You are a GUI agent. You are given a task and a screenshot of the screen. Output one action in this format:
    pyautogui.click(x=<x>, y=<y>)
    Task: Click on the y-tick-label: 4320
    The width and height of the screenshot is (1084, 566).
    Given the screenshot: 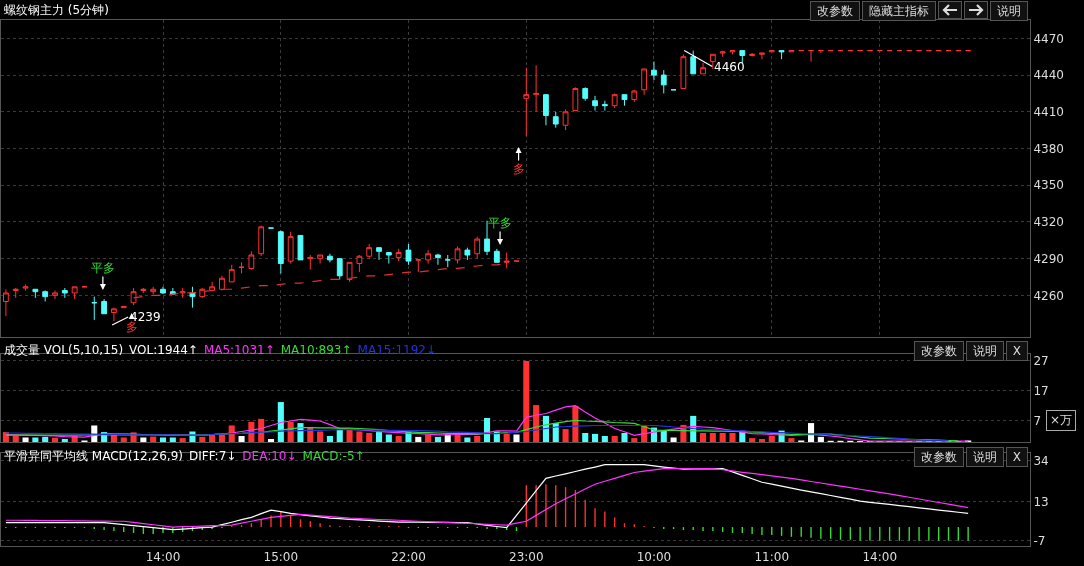 What is the action you would take?
    pyautogui.click(x=1048, y=222)
    